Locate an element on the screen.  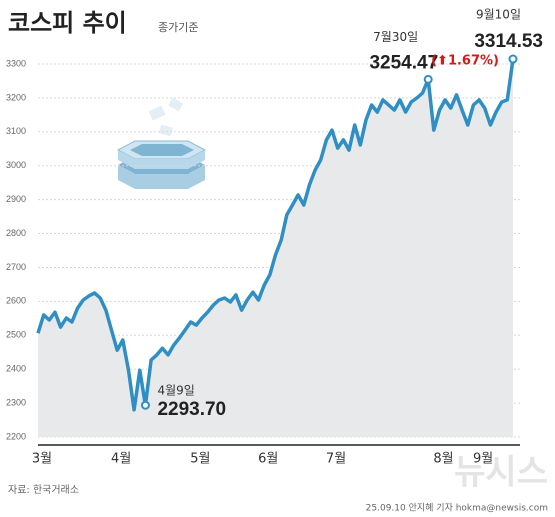
value-label: 2293.70 is located at coordinates (191, 409).